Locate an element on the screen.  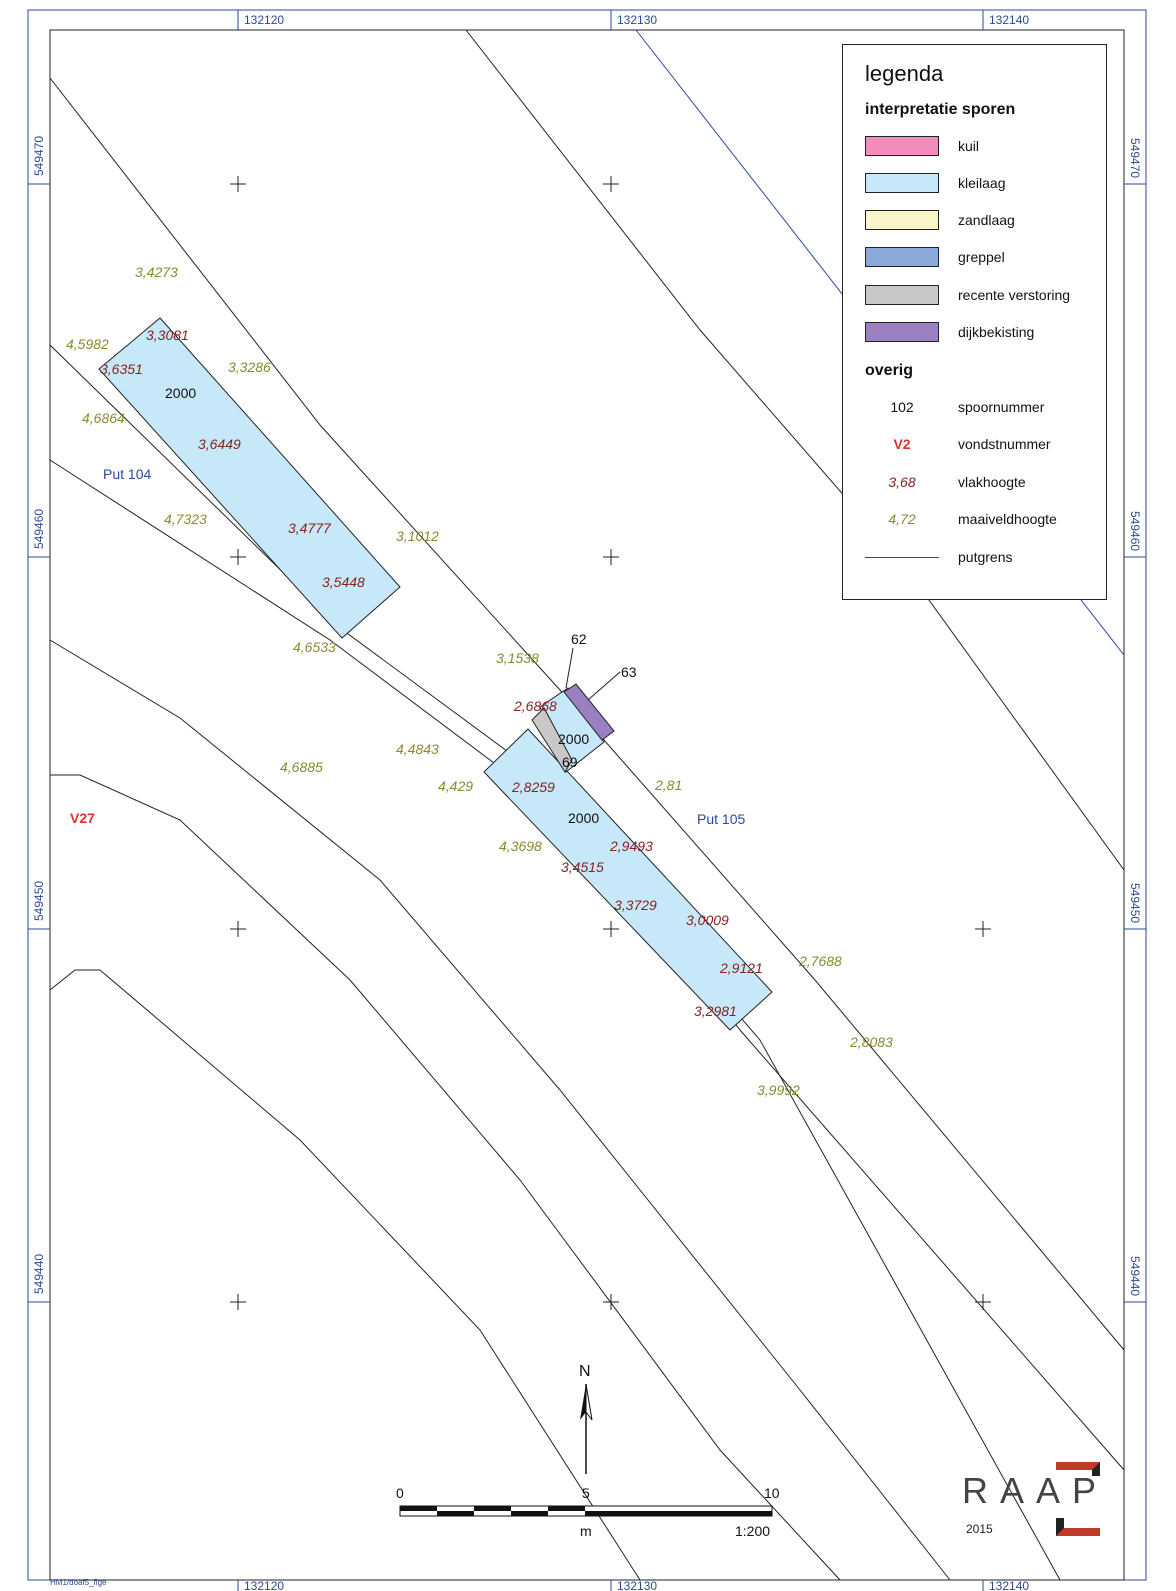
maaiveldhoogte-label: 3,9992 is located at coordinates (778, 1090).